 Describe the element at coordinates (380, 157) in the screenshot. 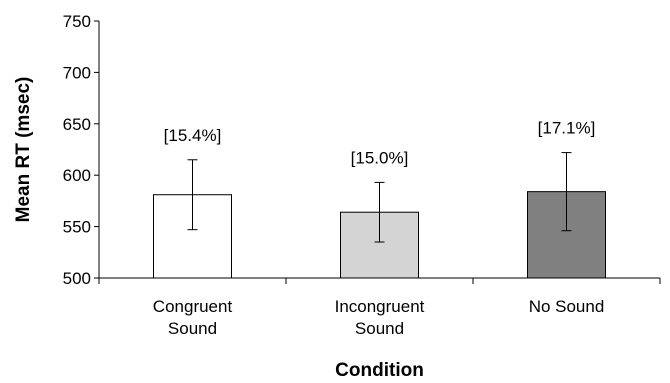

I see `bar-data-label: [15.0%]` at that location.